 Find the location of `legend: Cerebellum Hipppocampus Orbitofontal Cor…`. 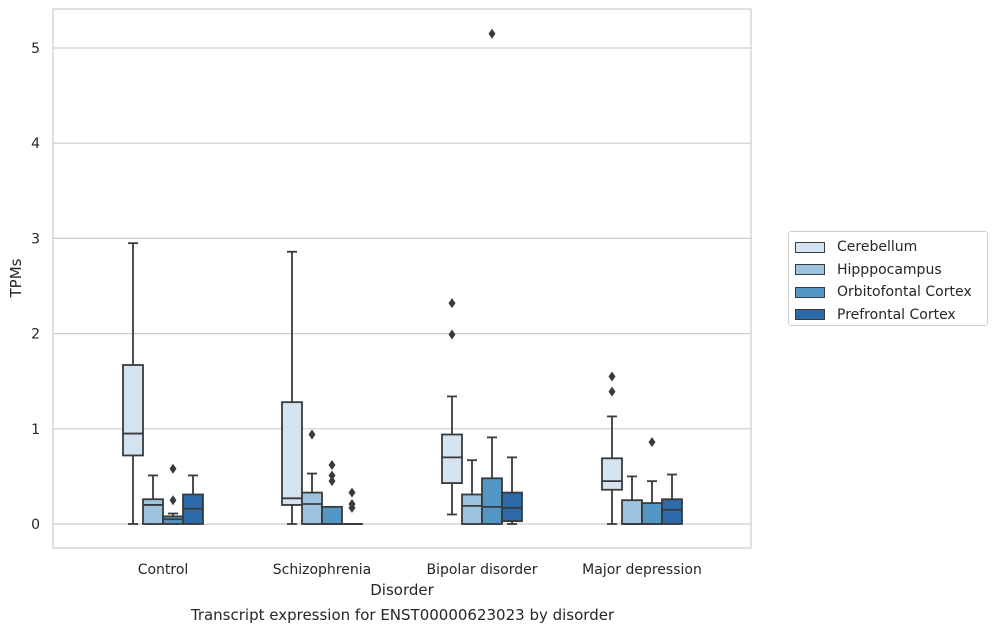

legend: Cerebellum Hipppocampus Orbitofontal Cor… is located at coordinates (888, 278).